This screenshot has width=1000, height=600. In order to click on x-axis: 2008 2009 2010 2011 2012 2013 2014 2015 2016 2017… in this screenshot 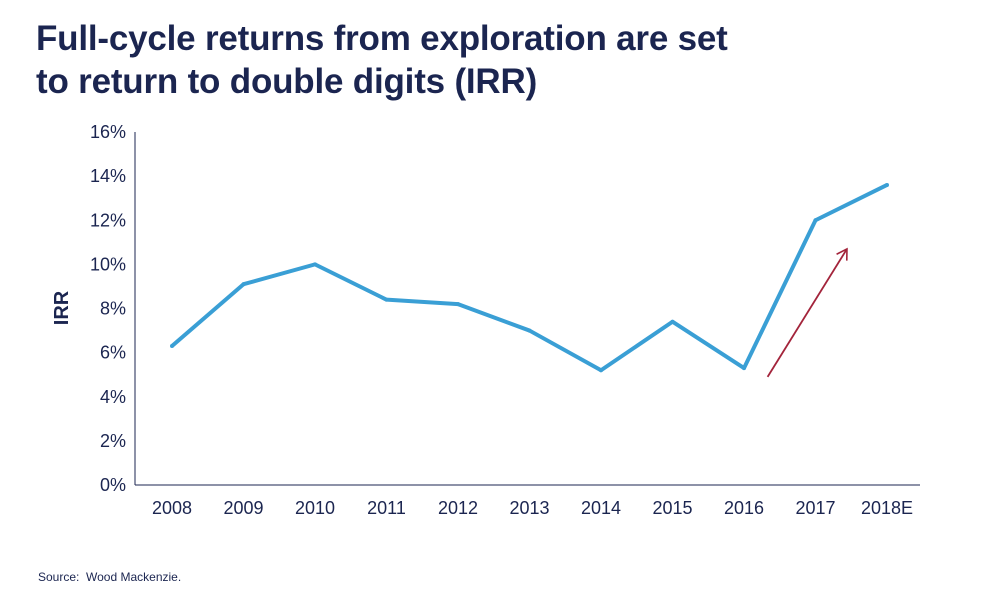, I will do `click(527, 501)`.